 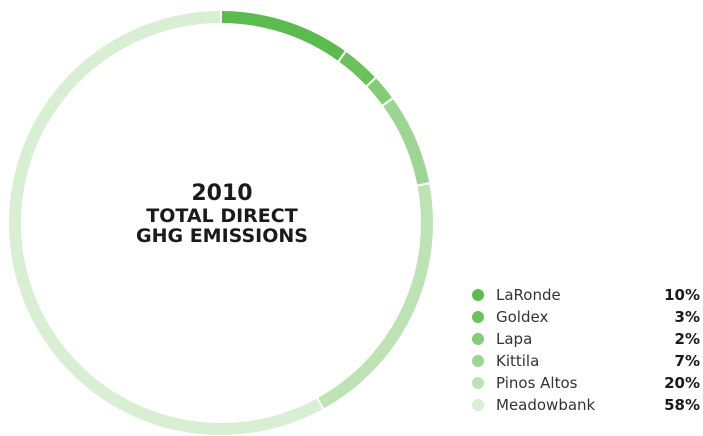 What do you see at coordinates (537, 383) in the screenshot?
I see `legend-label: Pinos Altos` at bounding box center [537, 383].